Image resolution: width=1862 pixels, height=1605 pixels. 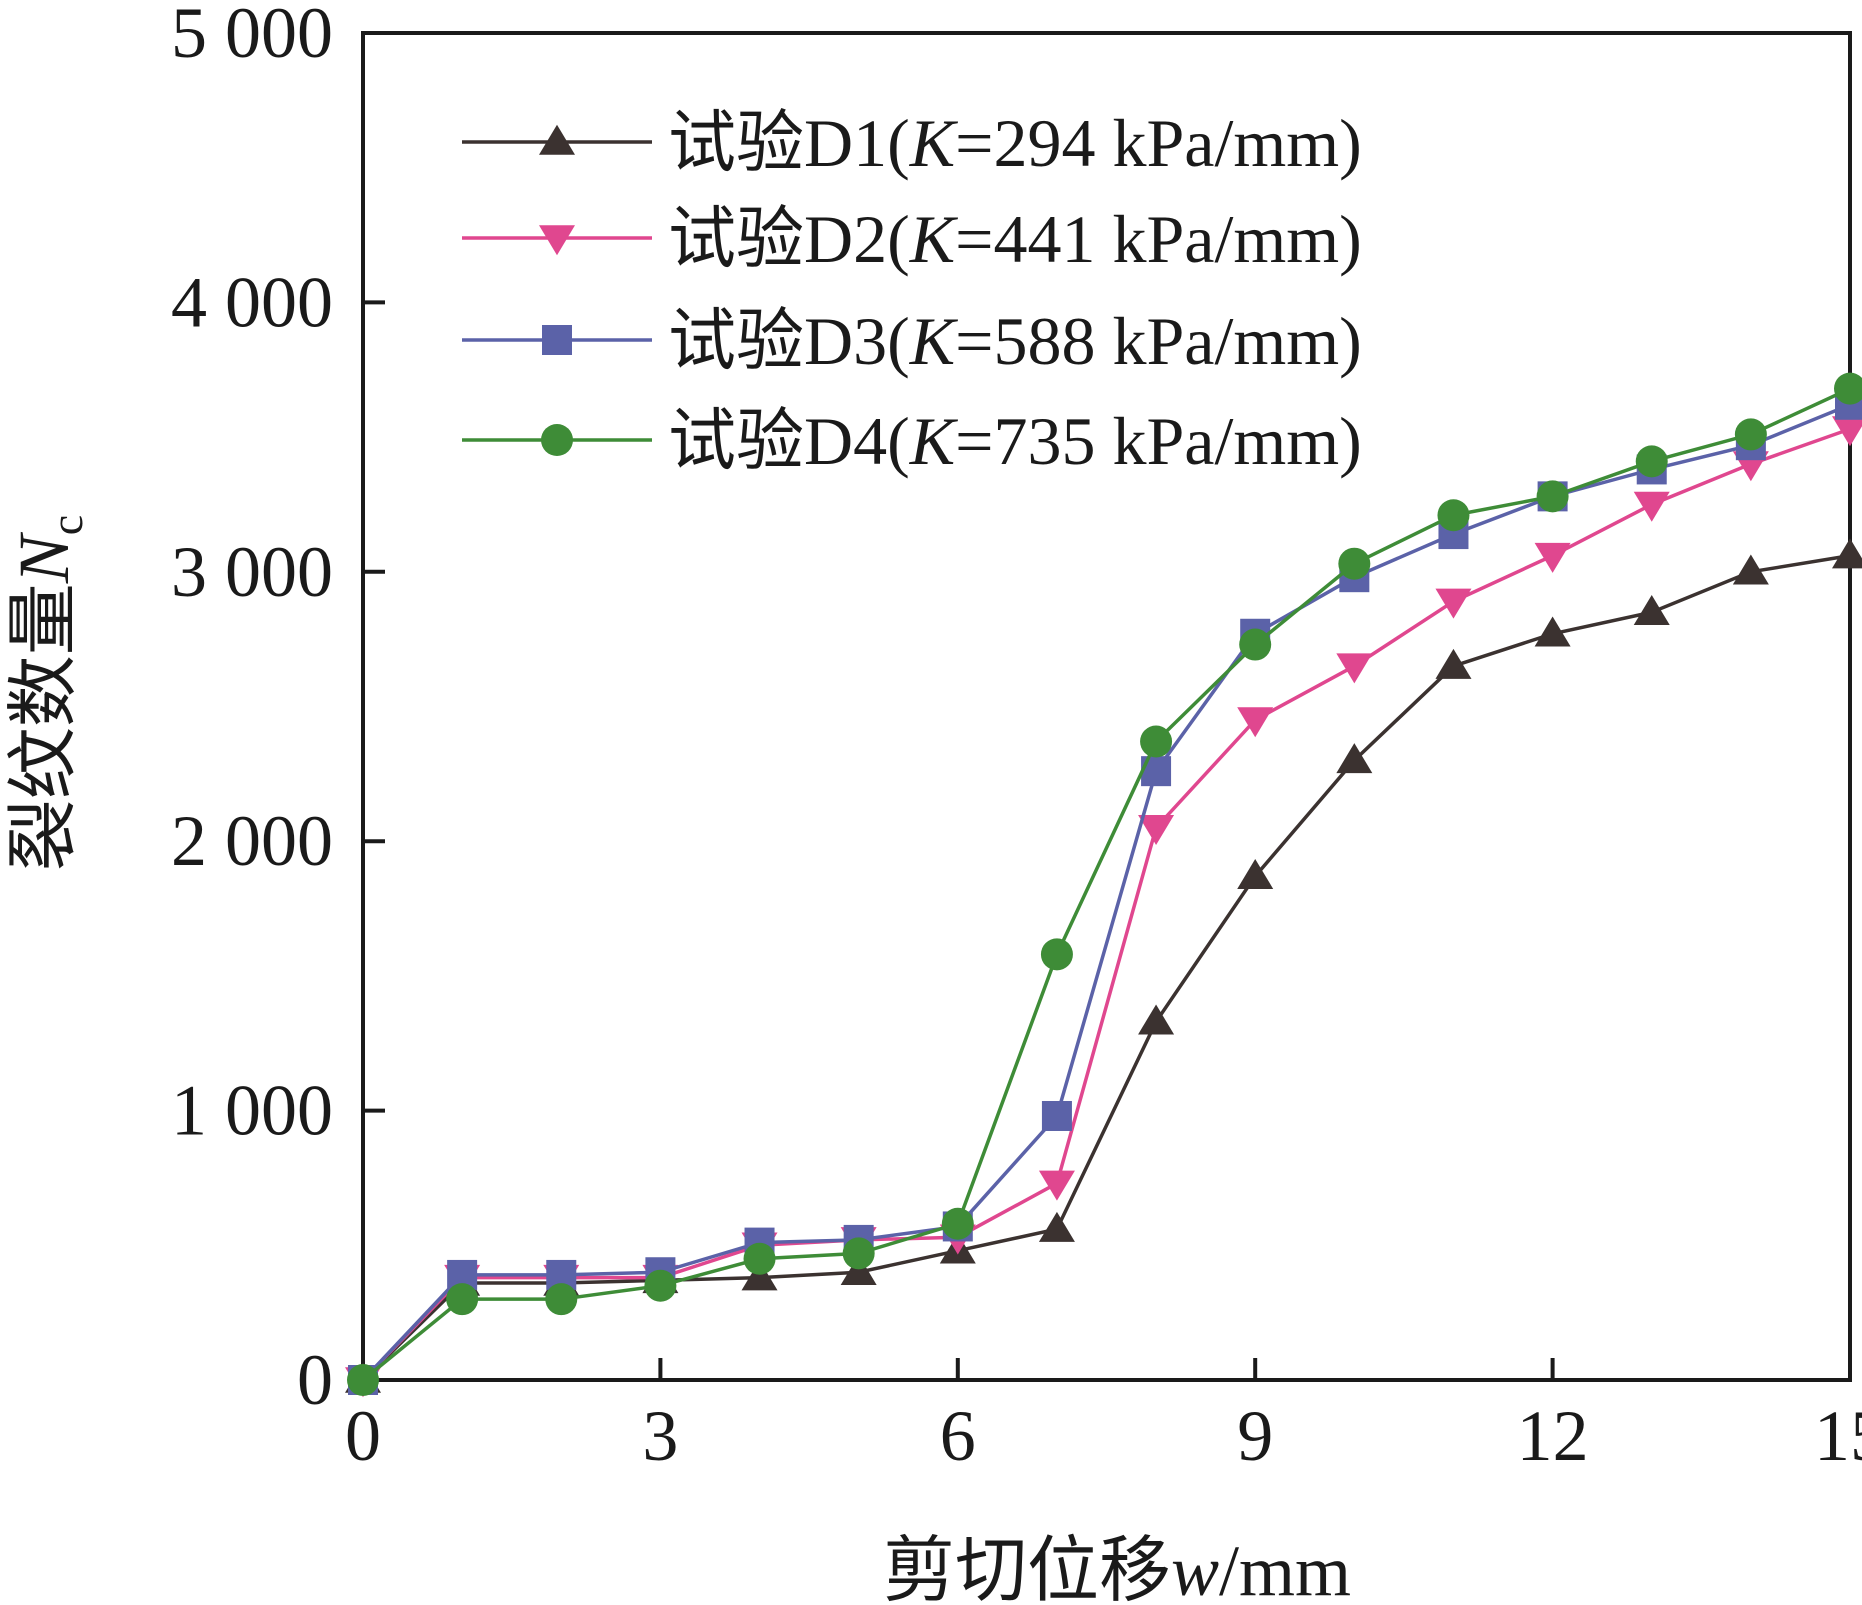 I want to click on x-tick-label: 6, so click(x=958, y=1436).